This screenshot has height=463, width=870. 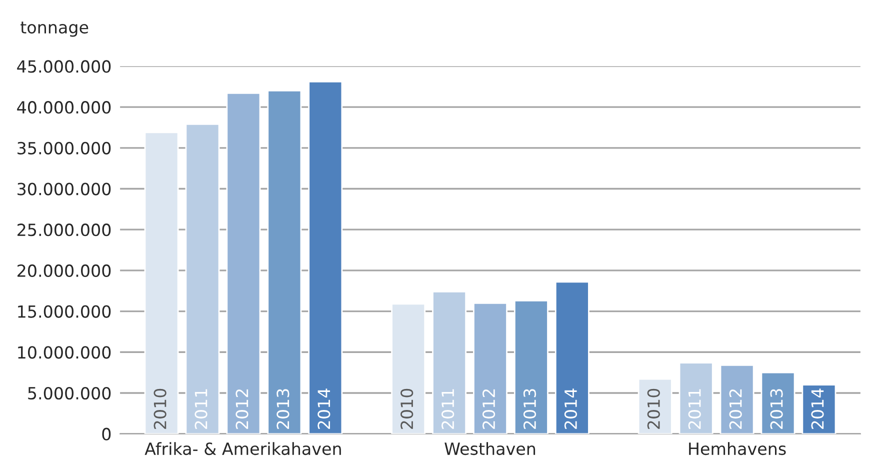 I want to click on x-tick-label: Afrika- & Amerikahaven, so click(x=242, y=449).